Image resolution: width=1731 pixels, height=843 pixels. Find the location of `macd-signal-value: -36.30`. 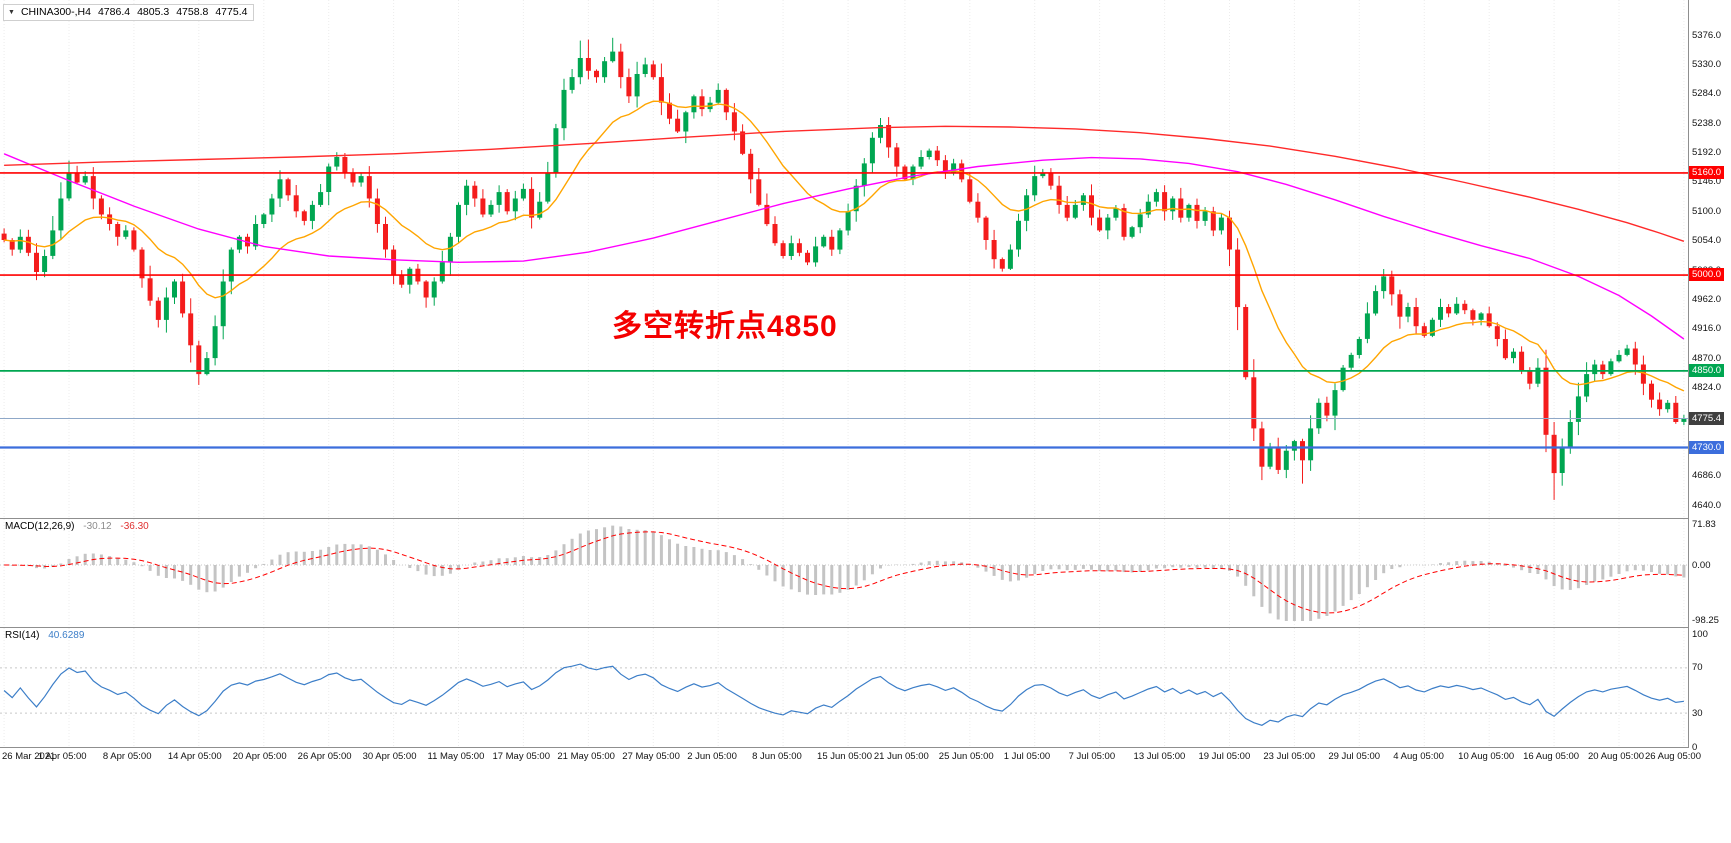

macd-signal-value: -36.30 is located at coordinates (134, 526).